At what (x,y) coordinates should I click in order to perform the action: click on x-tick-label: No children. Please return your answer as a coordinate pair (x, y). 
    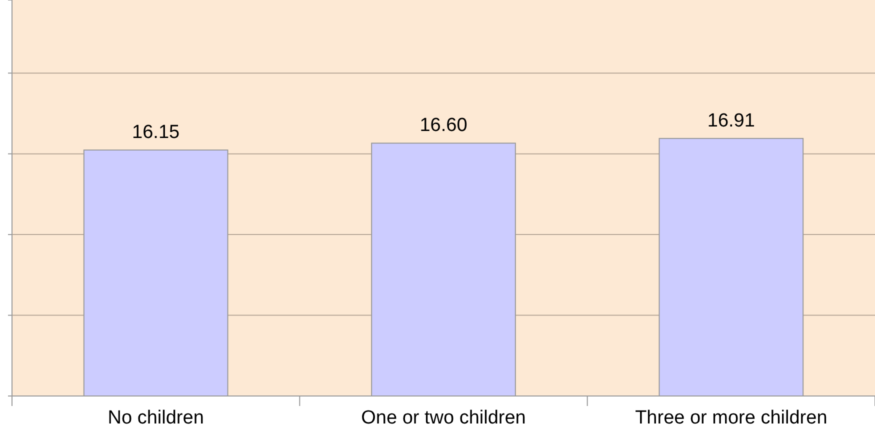
    Looking at the image, I should click on (156, 417).